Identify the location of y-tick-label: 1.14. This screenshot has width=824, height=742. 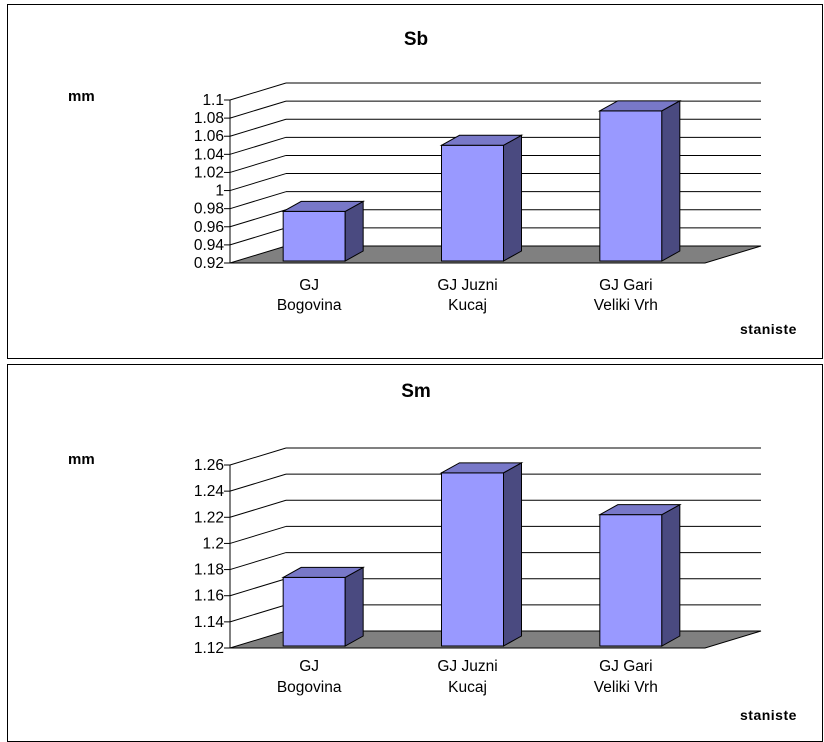
(209, 622).